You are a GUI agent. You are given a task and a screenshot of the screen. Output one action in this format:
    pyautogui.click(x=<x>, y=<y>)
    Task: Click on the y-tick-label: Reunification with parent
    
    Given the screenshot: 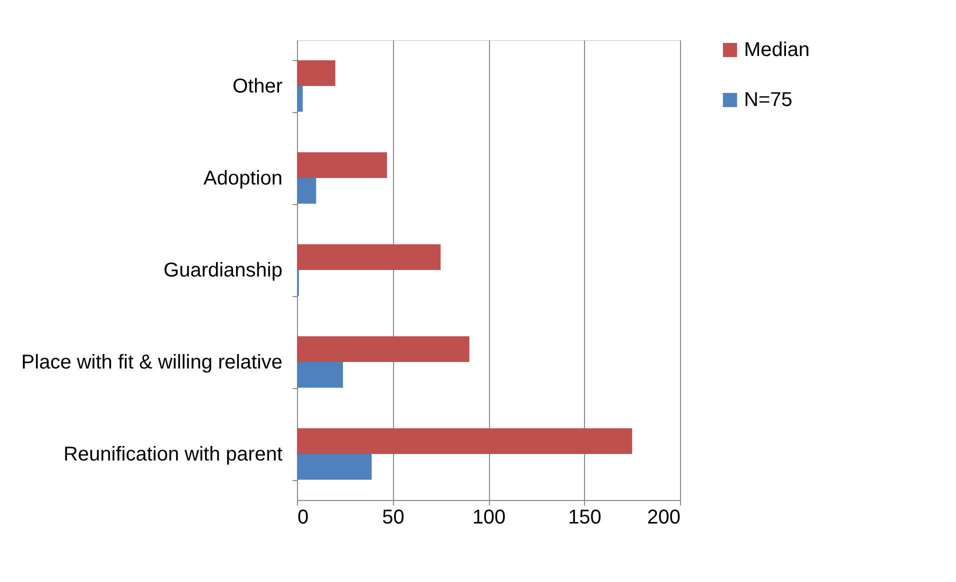 What is the action you would take?
    pyautogui.click(x=173, y=455)
    